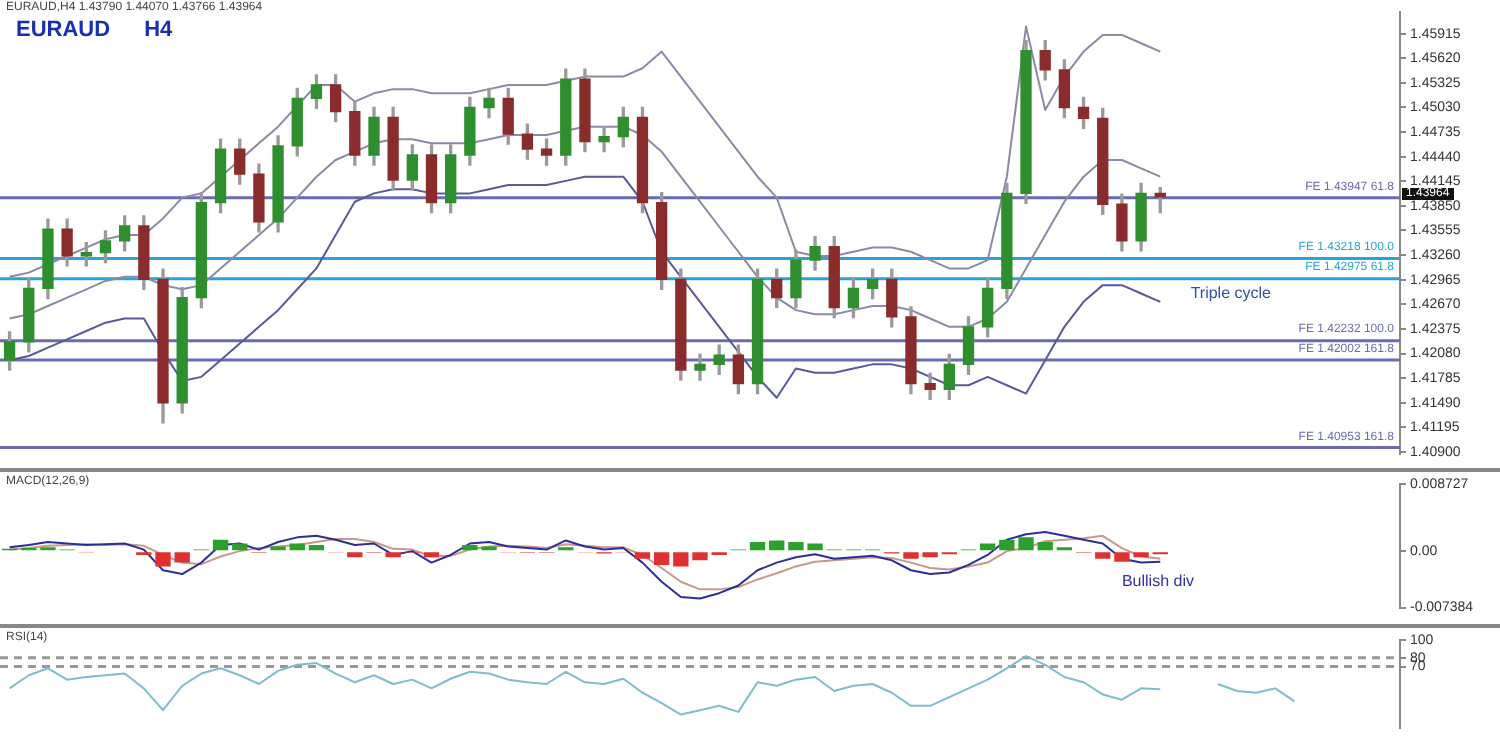 The height and width of the screenshot is (740, 1500). Describe the element at coordinates (94, 30) in the screenshot. I see `chart-title: EURAUD H4` at that location.